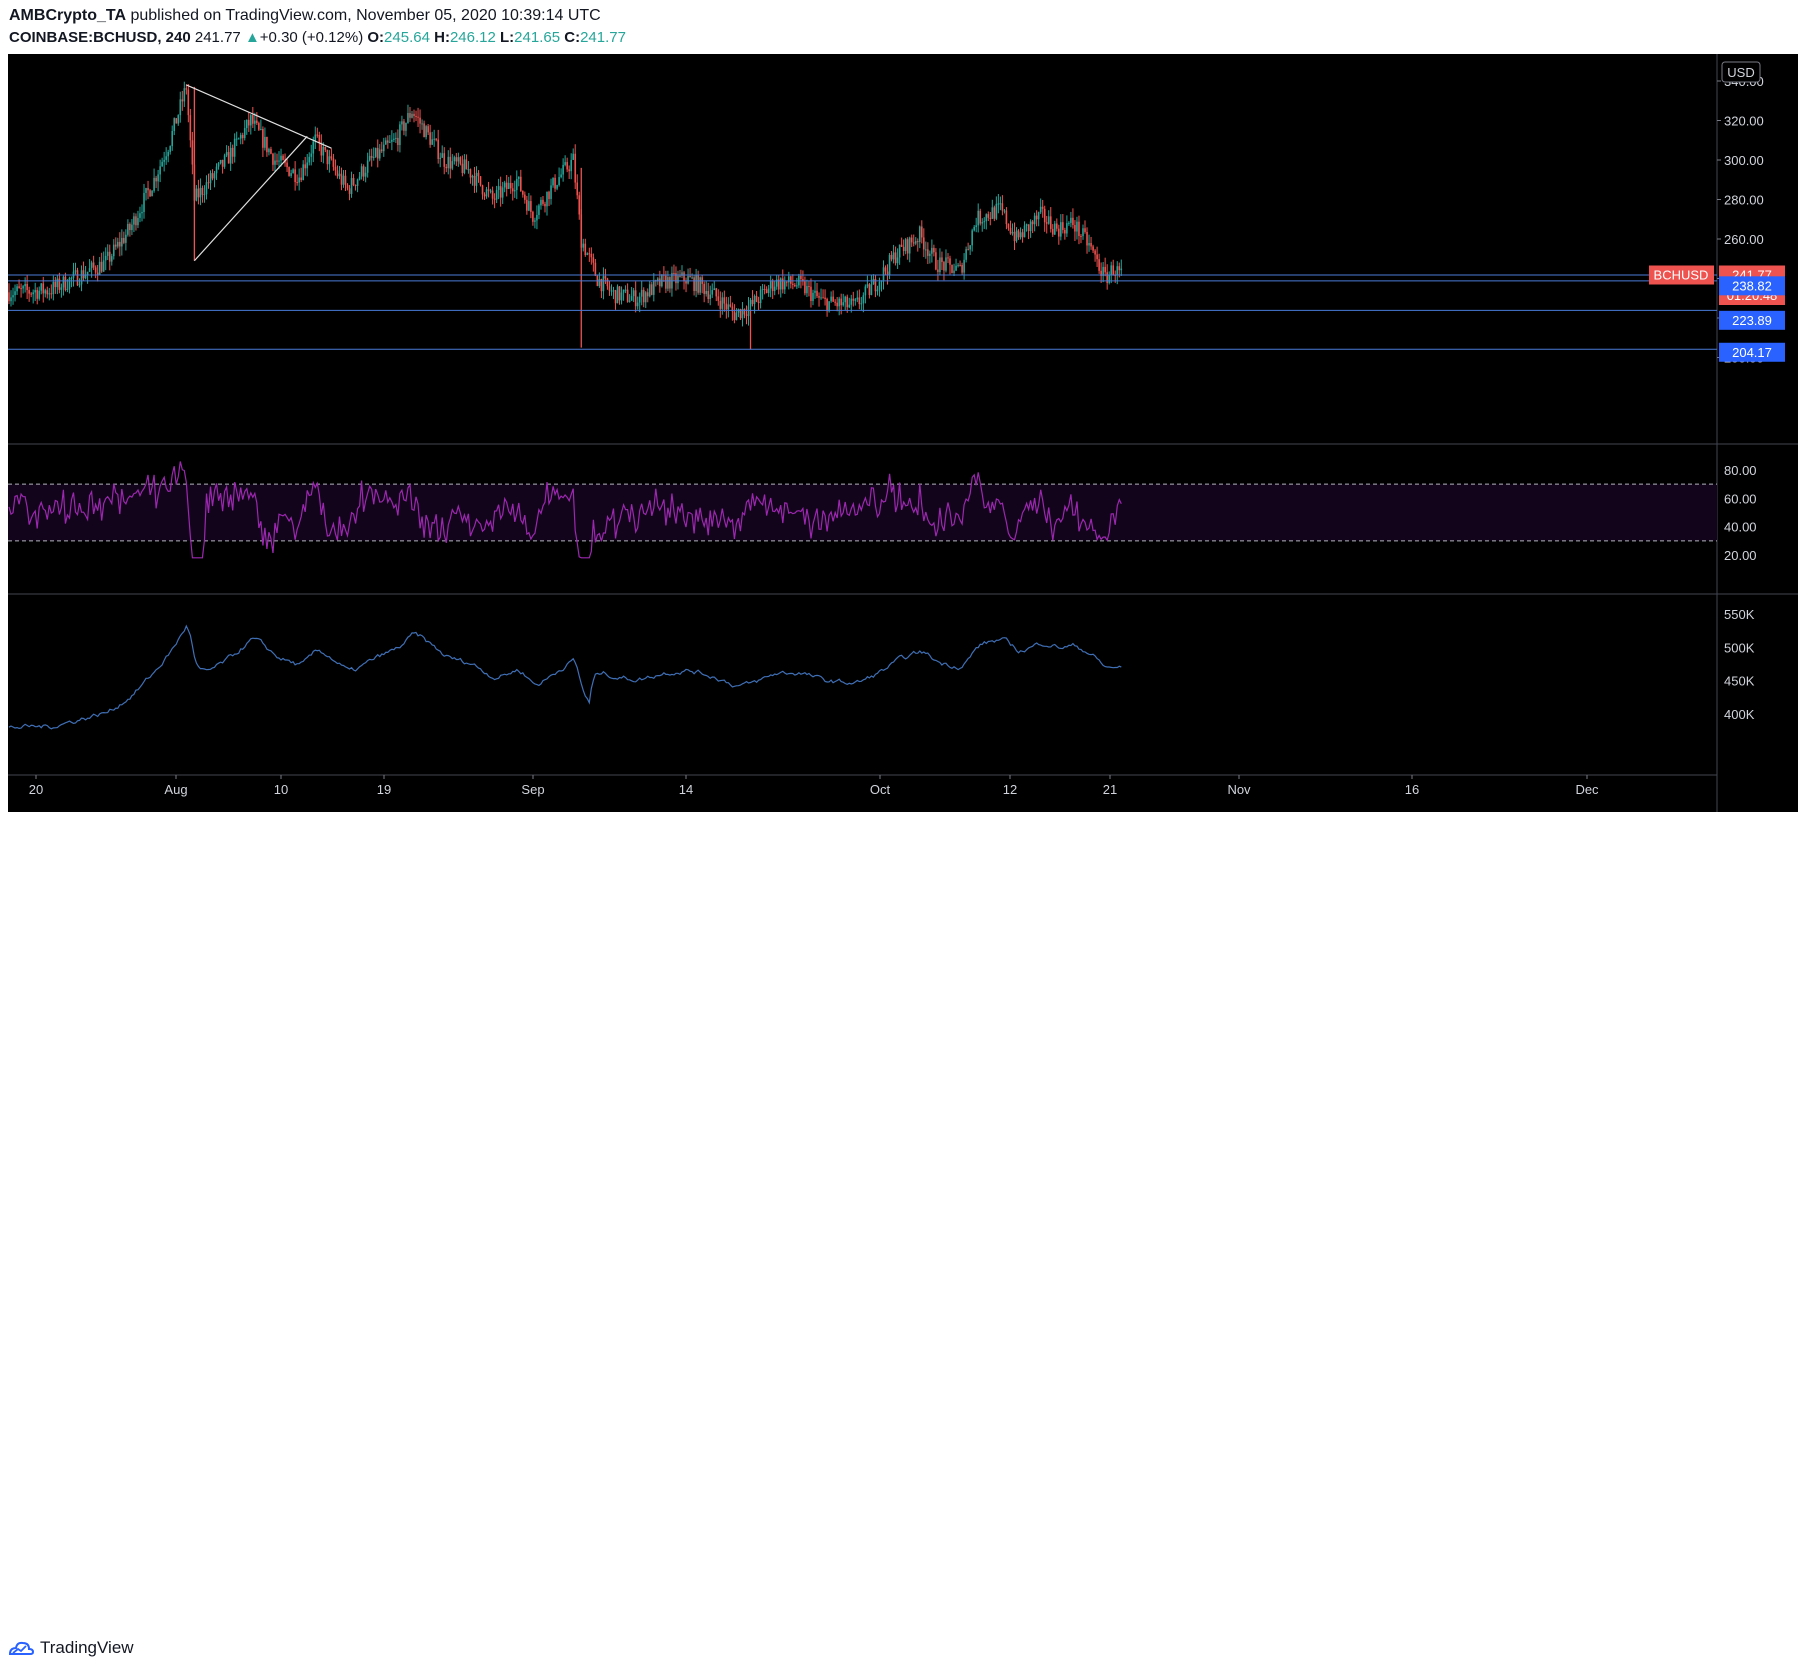  Describe the element at coordinates (1010, 789) in the screenshot. I see `time-tick-label: 12` at that location.